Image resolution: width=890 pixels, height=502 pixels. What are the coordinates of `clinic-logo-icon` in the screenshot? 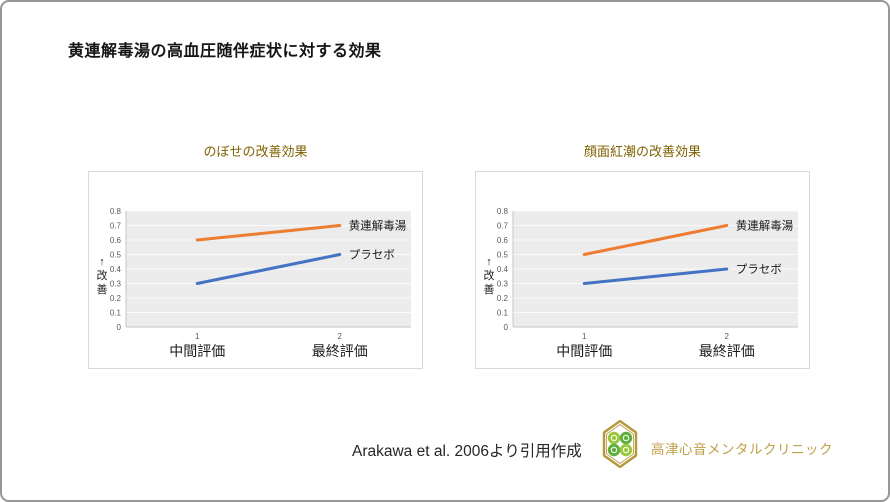 It's located at (620, 444).